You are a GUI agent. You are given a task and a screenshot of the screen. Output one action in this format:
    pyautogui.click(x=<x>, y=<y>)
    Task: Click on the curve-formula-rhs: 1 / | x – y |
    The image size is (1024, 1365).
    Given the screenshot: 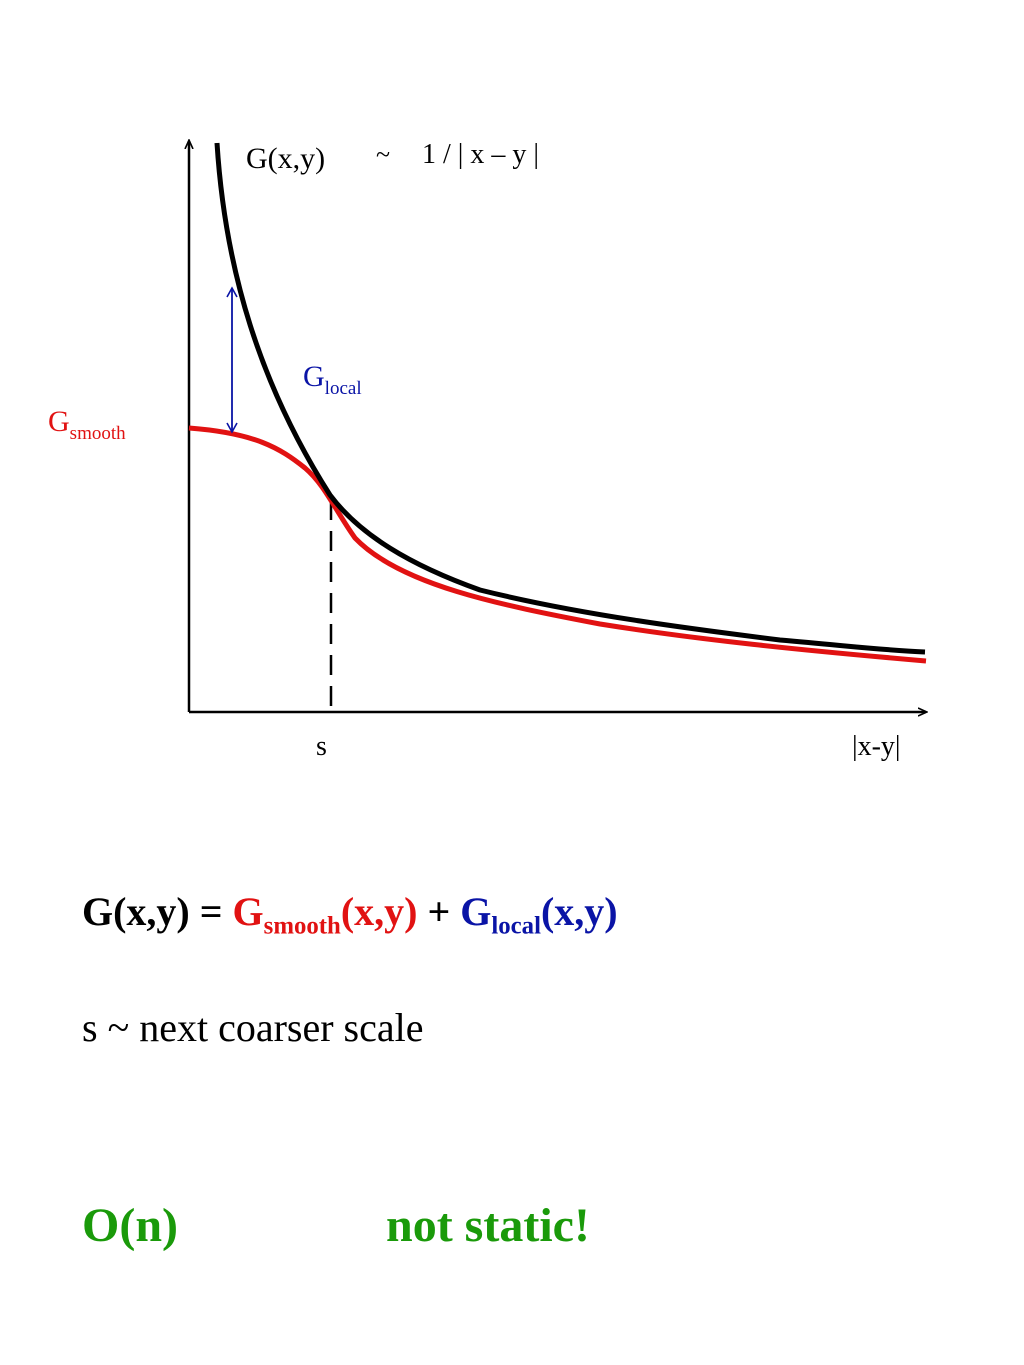 What is the action you would take?
    pyautogui.click(x=480, y=154)
    